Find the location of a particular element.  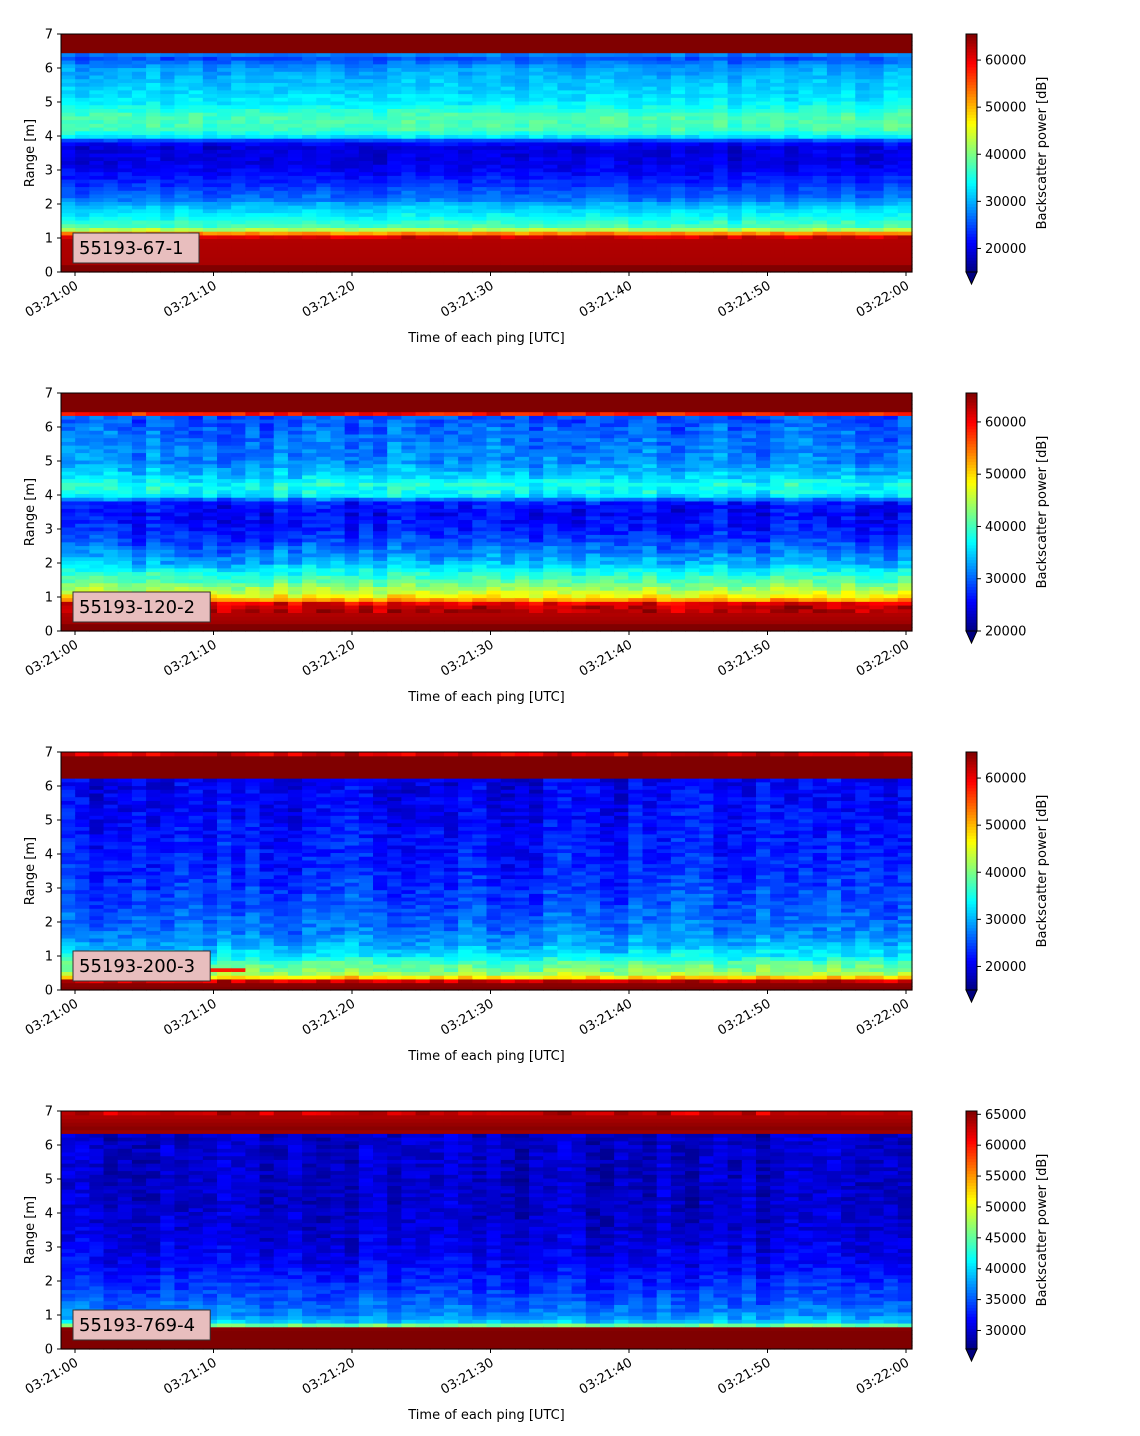

panel-label: 55193-67-1 is located at coordinates (136, 248).